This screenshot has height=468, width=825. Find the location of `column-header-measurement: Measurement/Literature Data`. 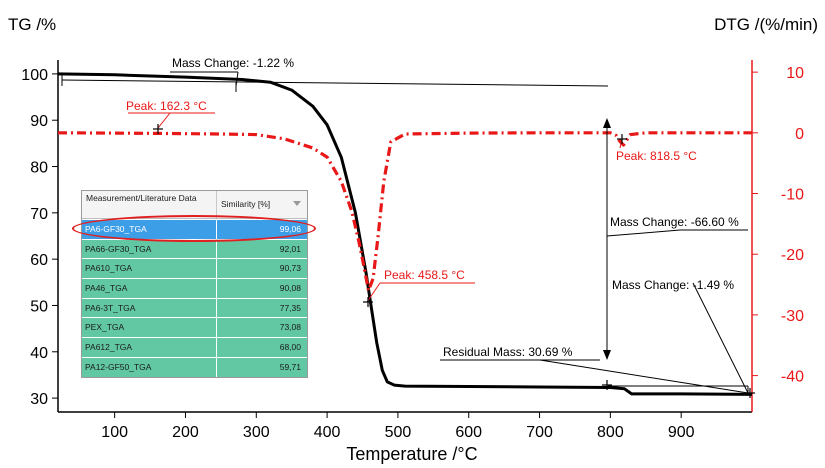

column-header-measurement: Measurement/Literature Data is located at coordinates (149, 204).